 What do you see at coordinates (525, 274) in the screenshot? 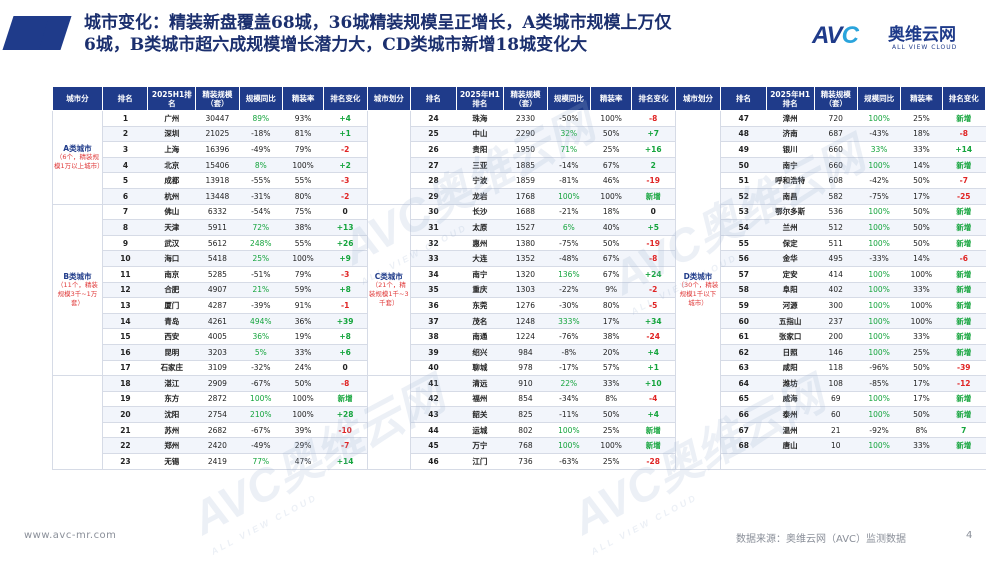
I see `scale-cell: 1320` at bounding box center [525, 274].